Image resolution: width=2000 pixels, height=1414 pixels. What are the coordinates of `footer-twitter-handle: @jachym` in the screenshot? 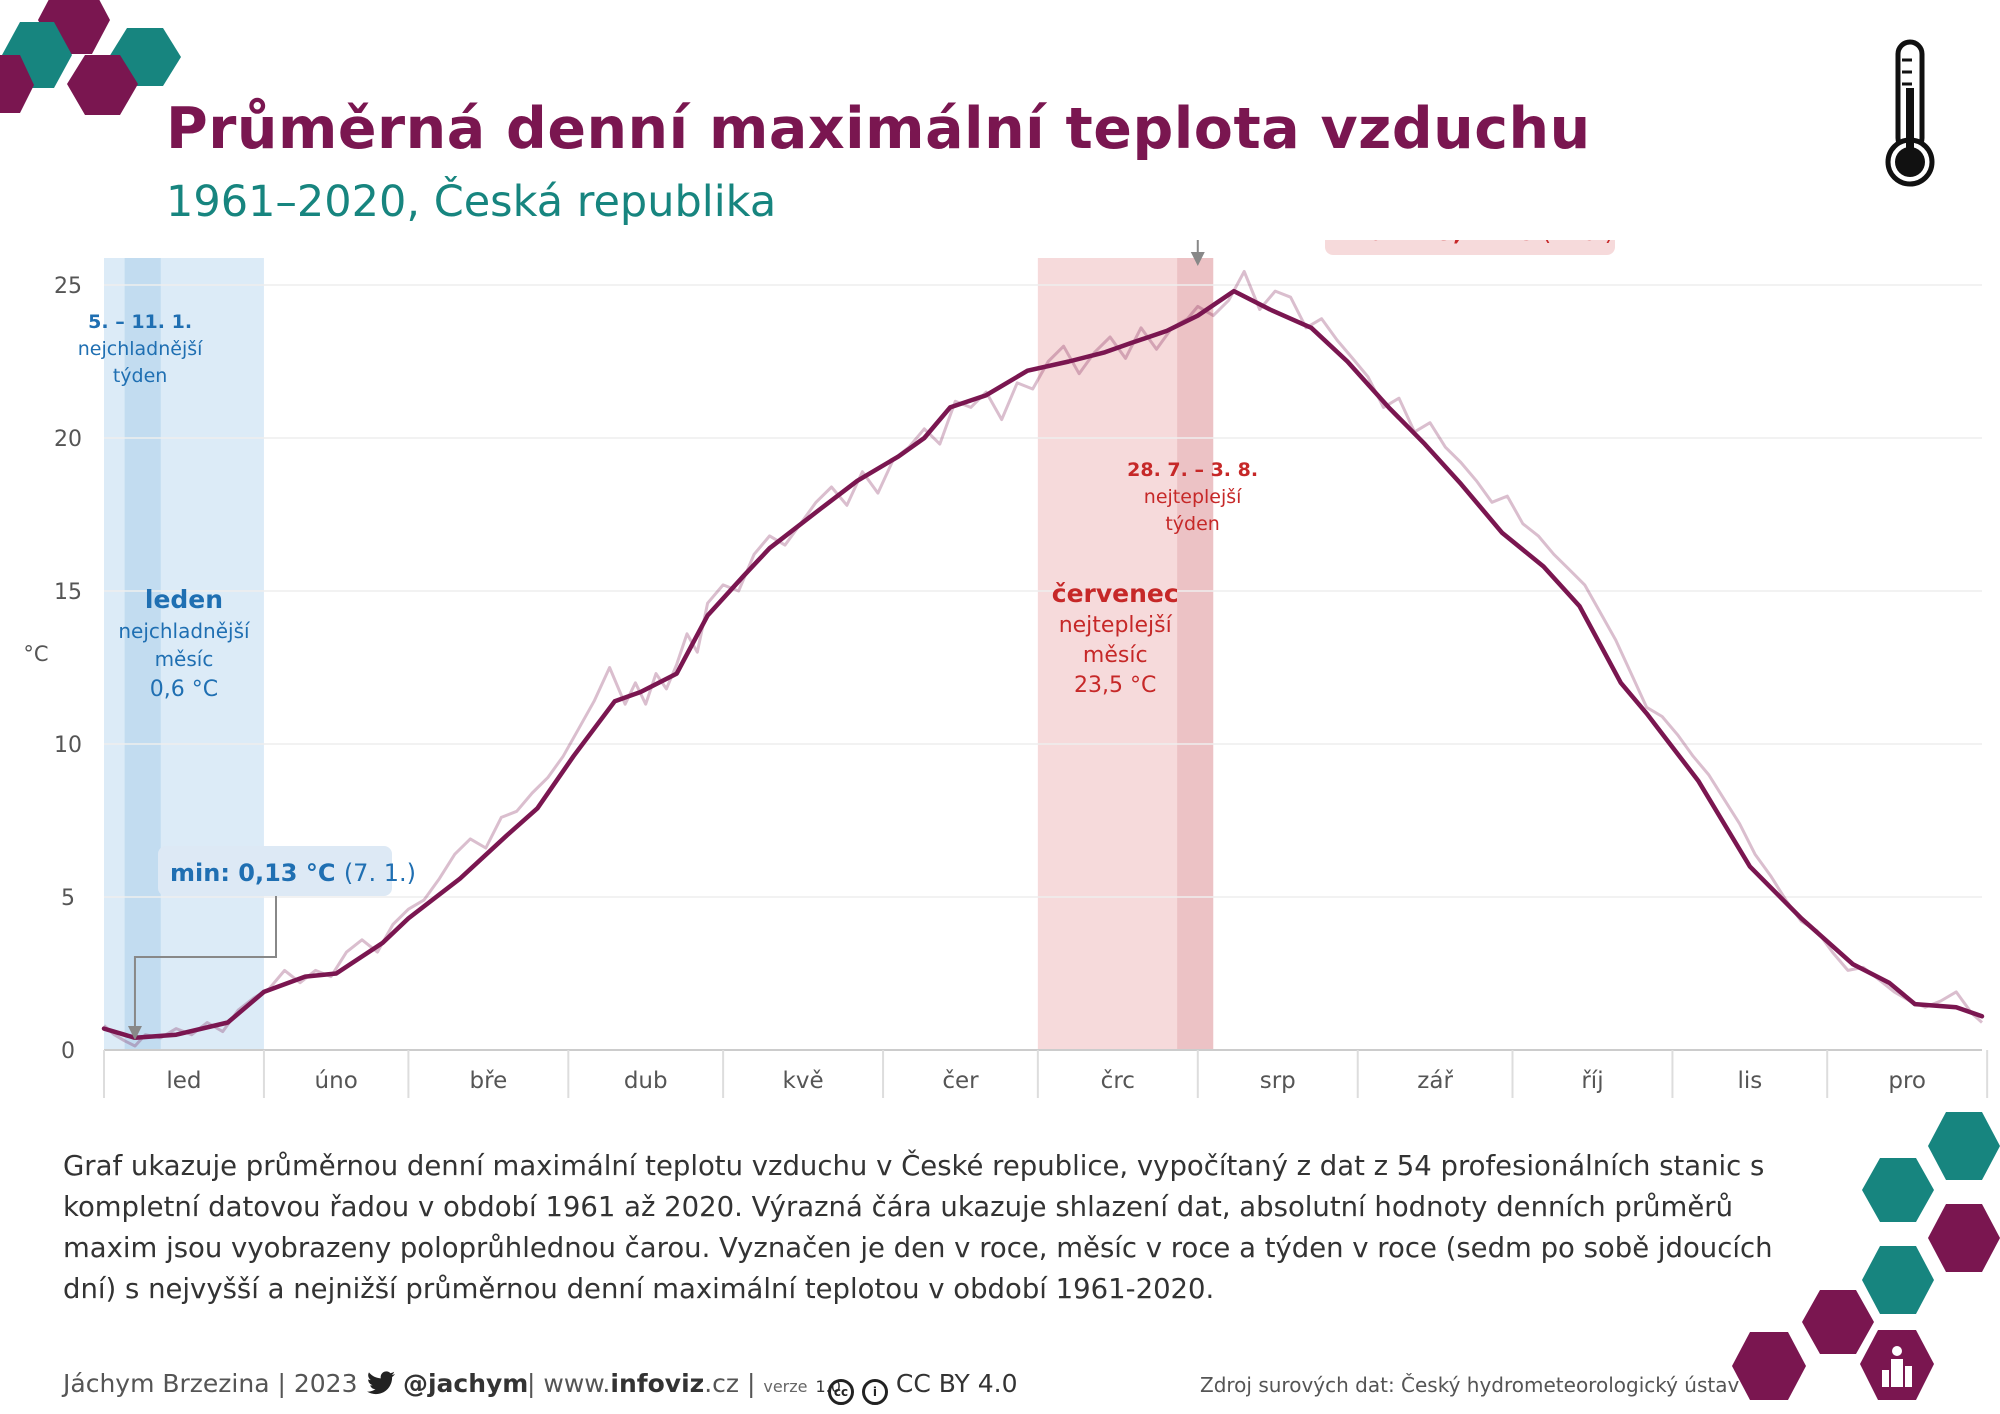 It's located at (465, 1383).